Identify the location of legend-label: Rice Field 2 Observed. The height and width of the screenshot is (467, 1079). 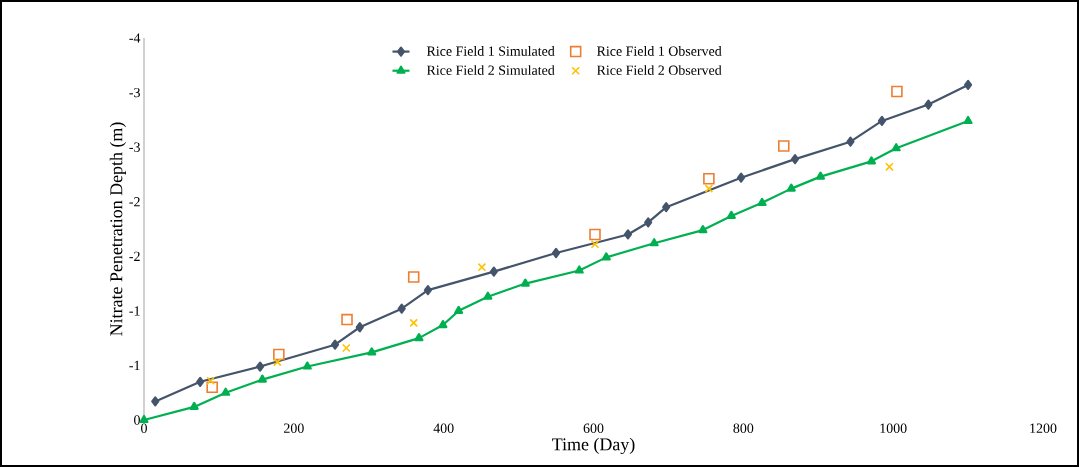
(659, 70).